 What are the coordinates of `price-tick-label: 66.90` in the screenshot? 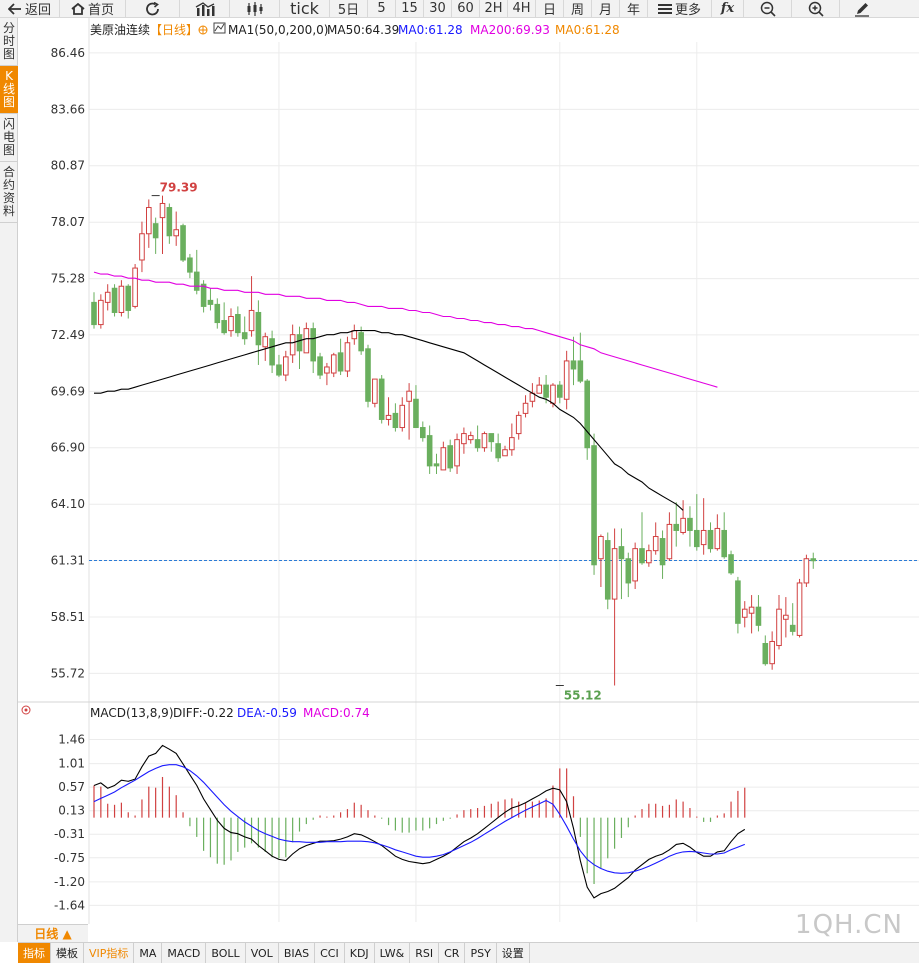 It's located at (68, 448).